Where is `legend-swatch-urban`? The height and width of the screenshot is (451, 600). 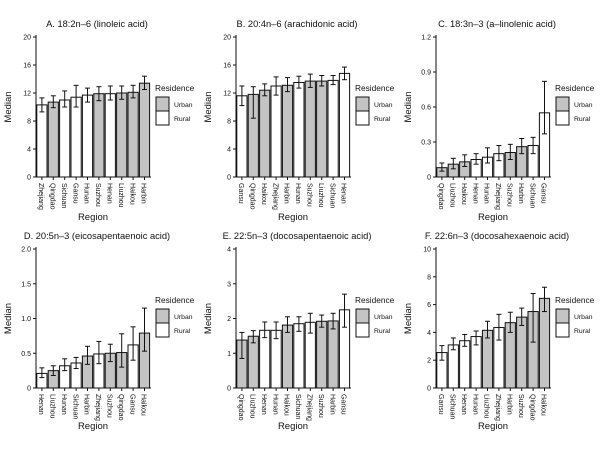 legend-swatch-urban is located at coordinates (562, 316).